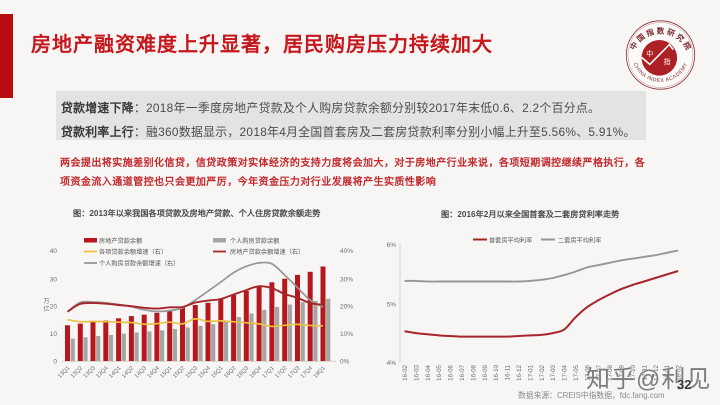  What do you see at coordinates (154, 372) in the screenshot?
I see `svg-text: 14Q4` at bounding box center [154, 372].